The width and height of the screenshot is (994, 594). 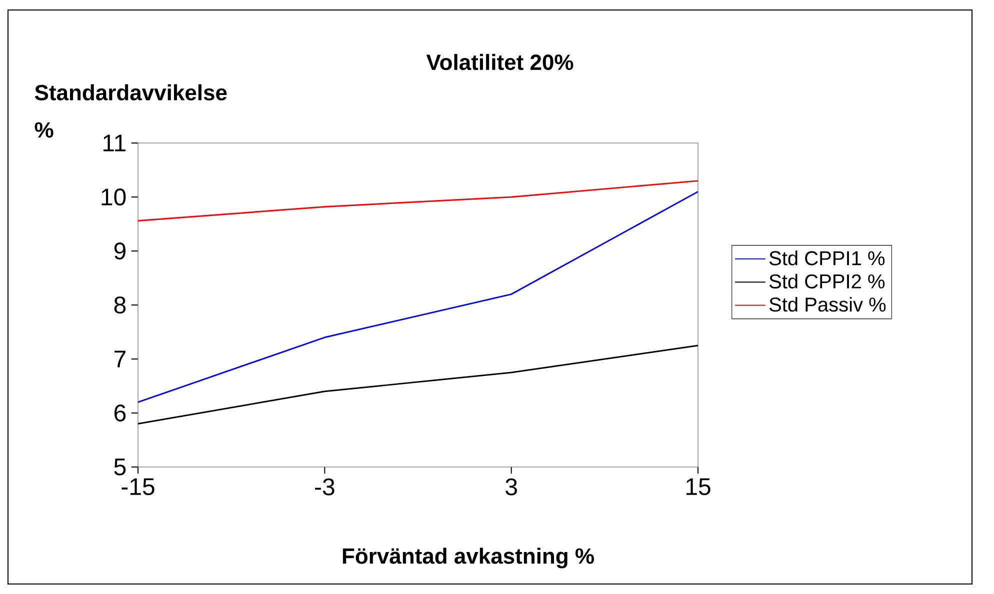 I want to click on y-tick-label: 9, so click(x=120, y=251).